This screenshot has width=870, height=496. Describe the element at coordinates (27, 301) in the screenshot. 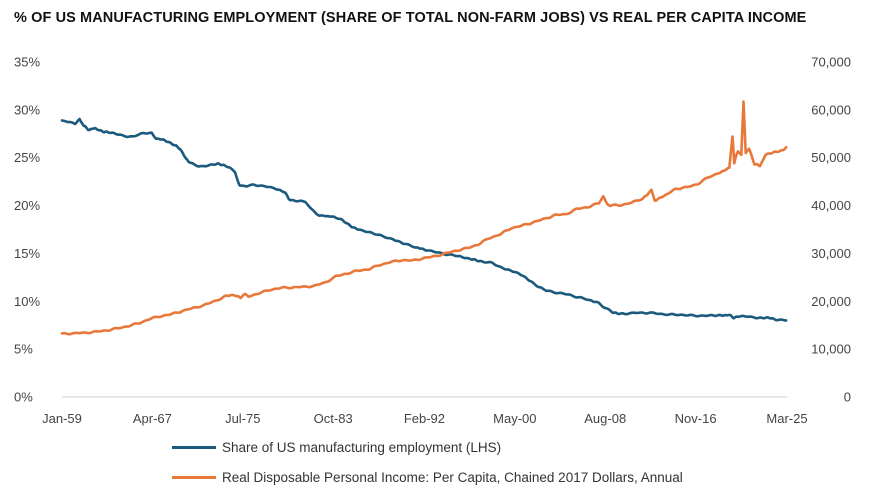

I see `left-tick-label: 10%` at that location.